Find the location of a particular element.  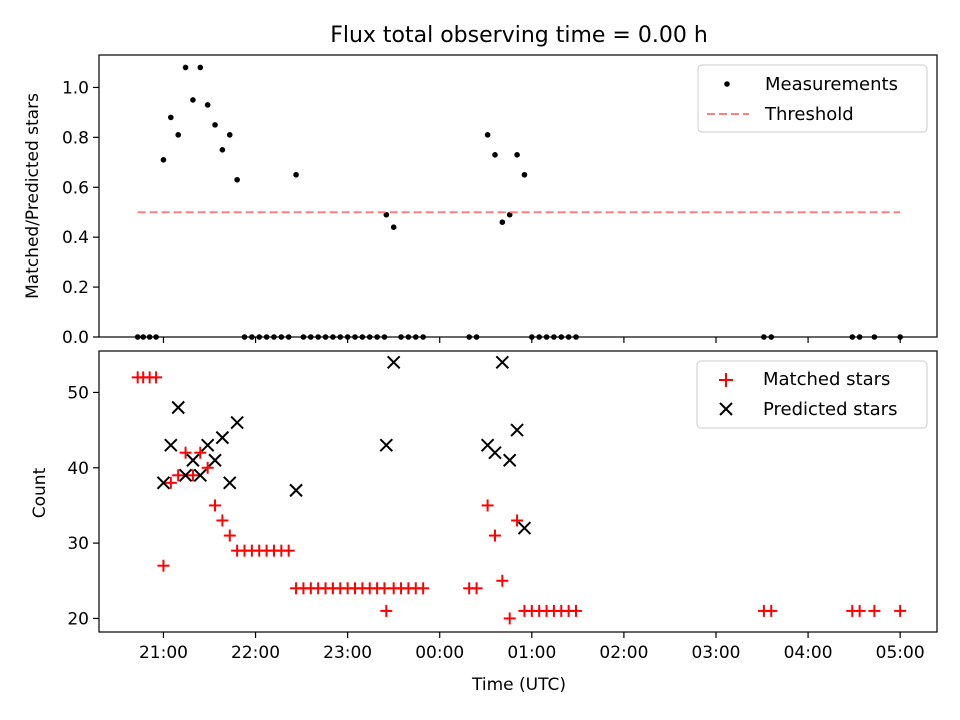

bottom-y-axis-label: Count is located at coordinates (40, 492).